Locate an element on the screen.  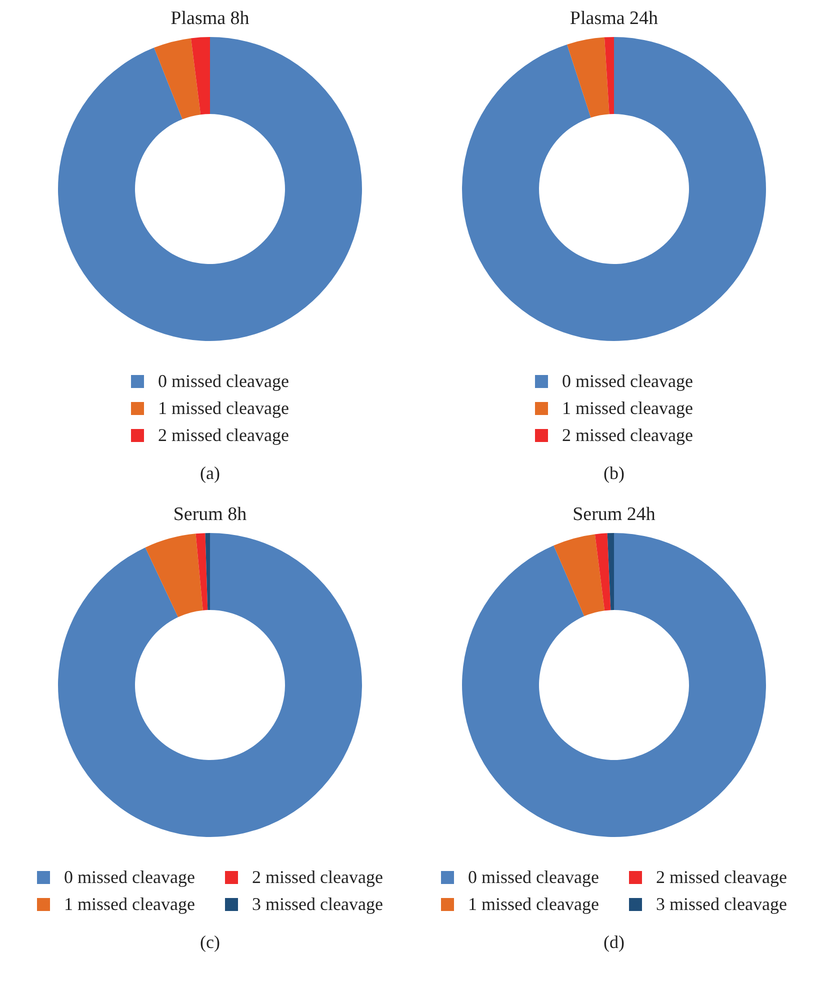
text: (a) is located at coordinates (210, 473).